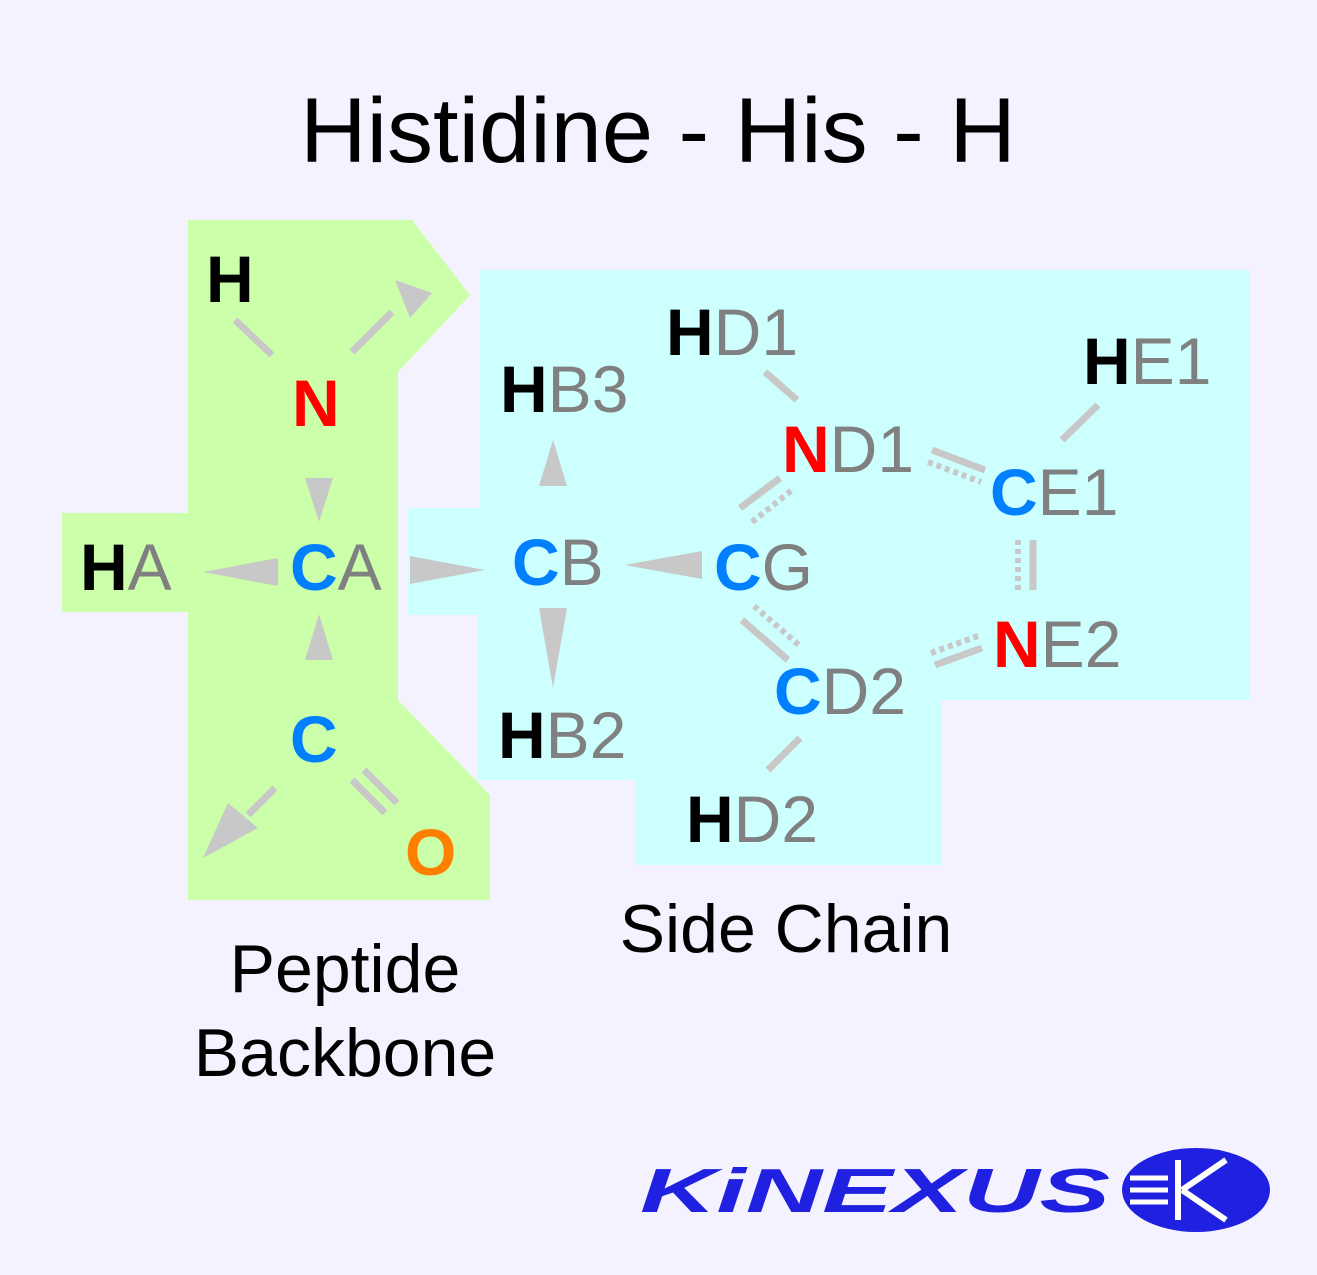 The width and height of the screenshot is (1317, 1275). What do you see at coordinates (763, 567) in the screenshot?
I see `atom-cg: CG` at bounding box center [763, 567].